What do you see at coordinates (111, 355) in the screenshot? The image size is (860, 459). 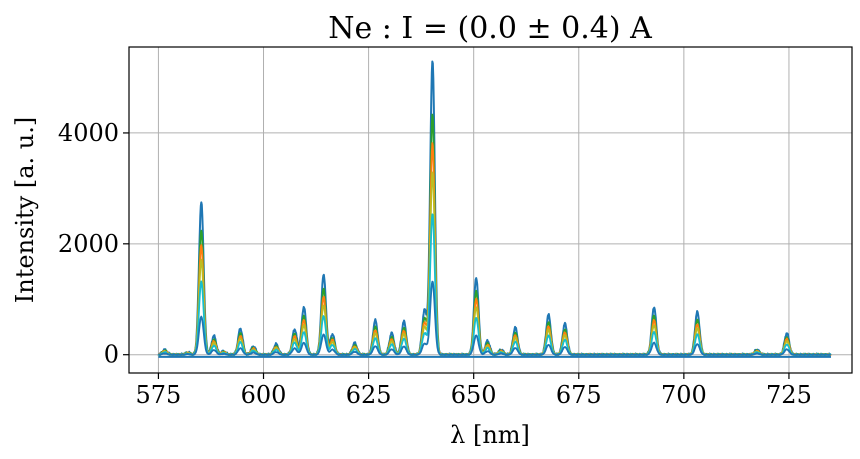 I see `y-tick-label: 0` at bounding box center [111, 355].